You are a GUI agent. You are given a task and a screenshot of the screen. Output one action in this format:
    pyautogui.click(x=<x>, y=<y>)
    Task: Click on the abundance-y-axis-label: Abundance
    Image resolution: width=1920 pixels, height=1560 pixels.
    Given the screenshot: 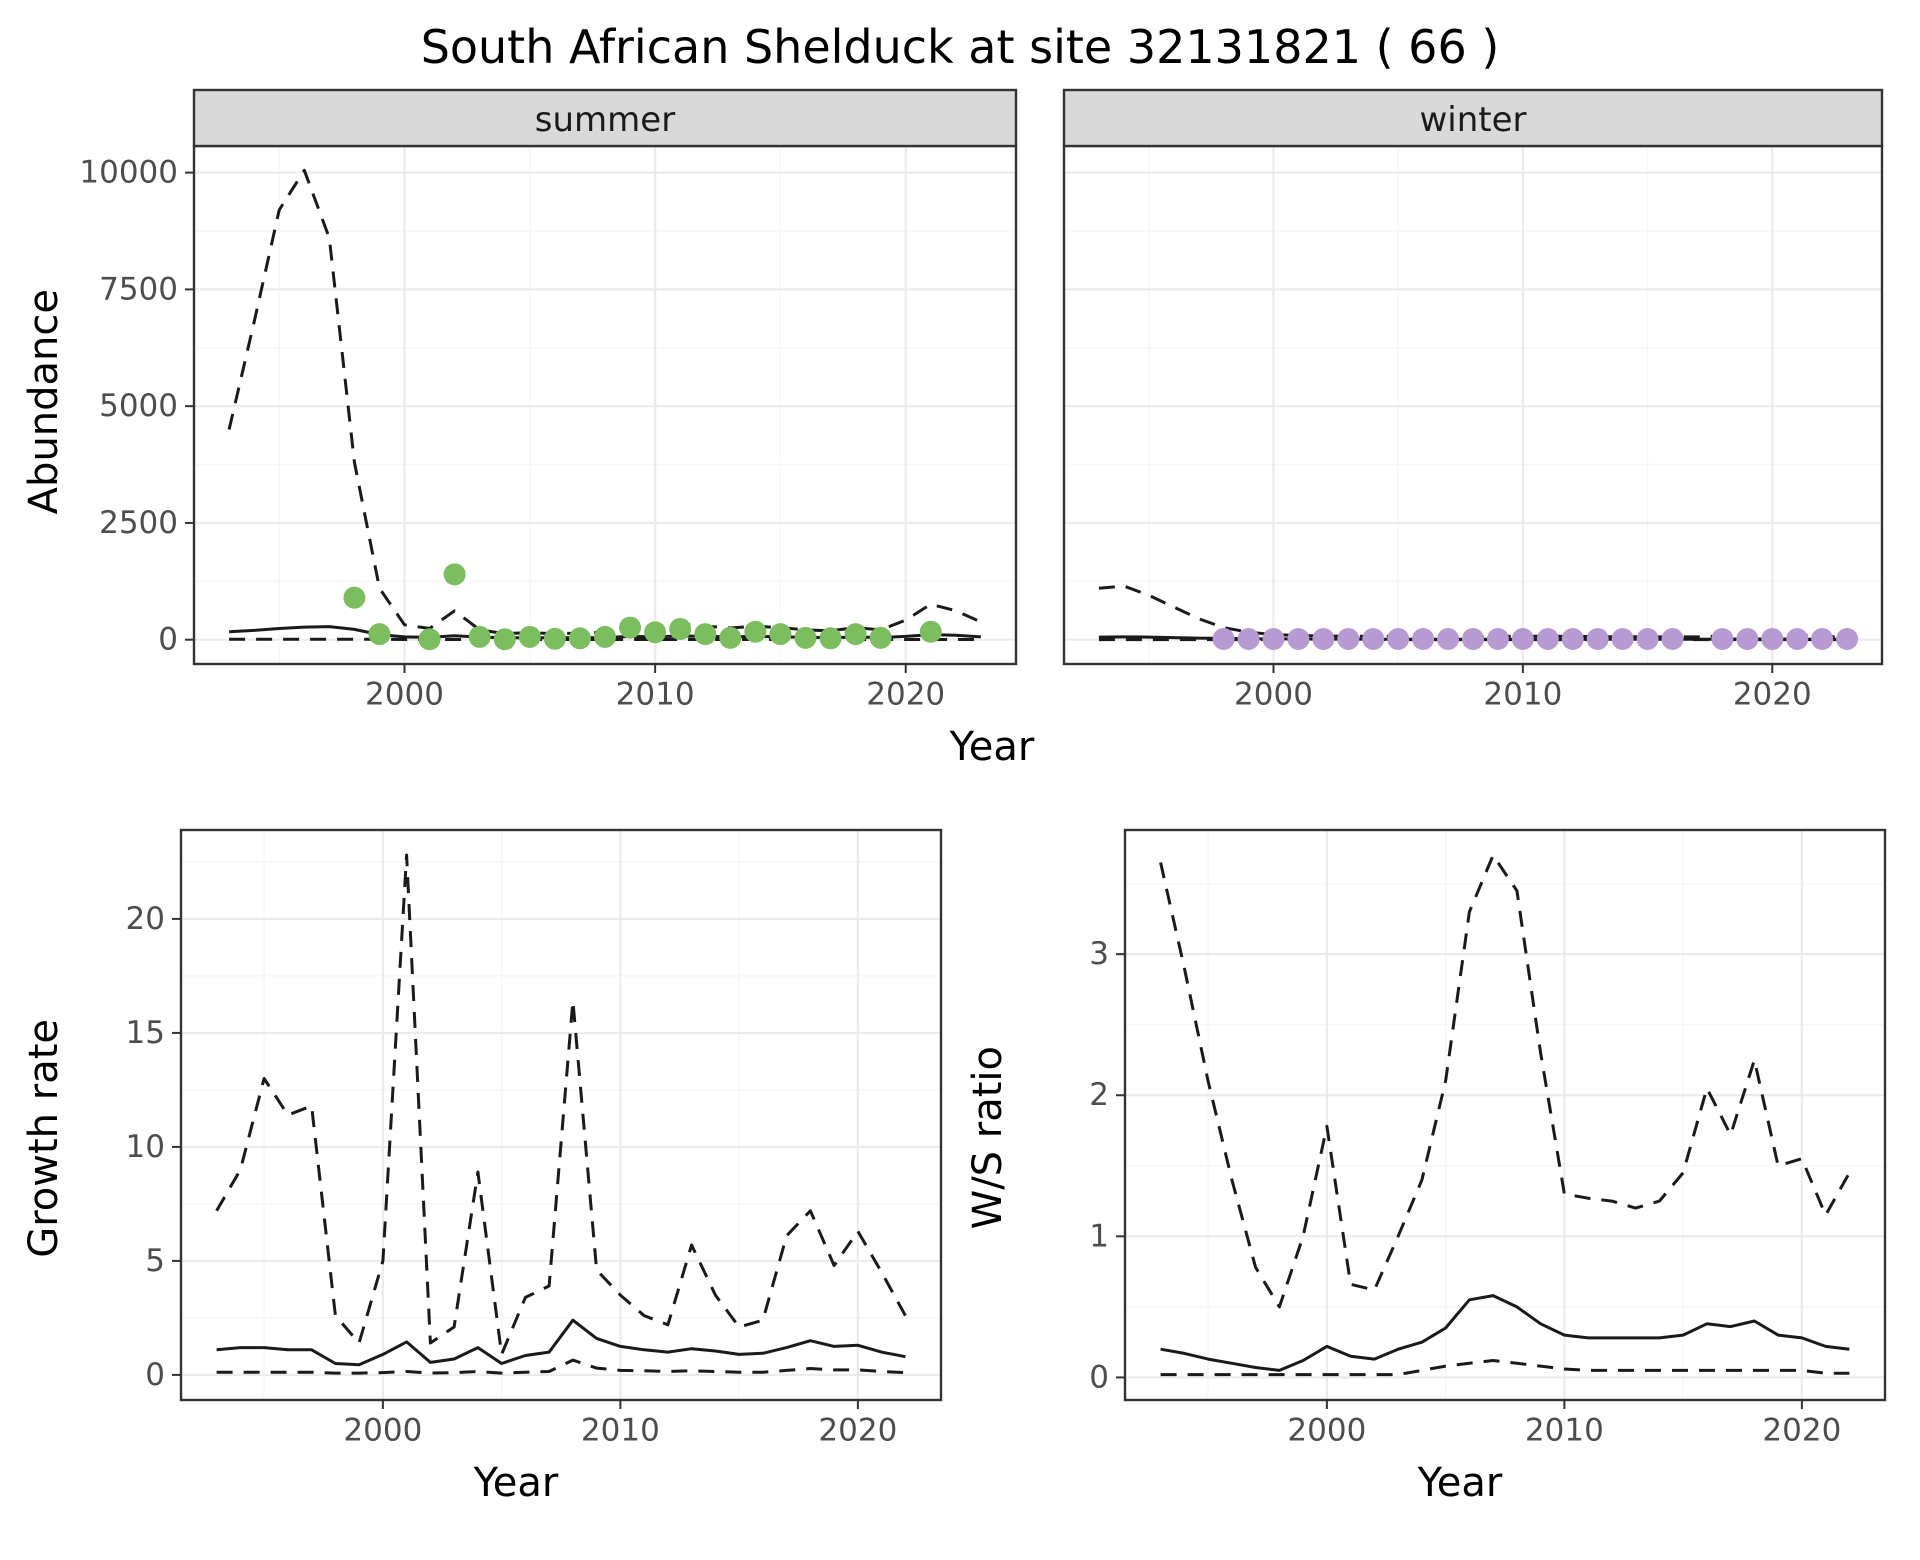 What is the action you would take?
    pyautogui.click(x=44, y=402)
    